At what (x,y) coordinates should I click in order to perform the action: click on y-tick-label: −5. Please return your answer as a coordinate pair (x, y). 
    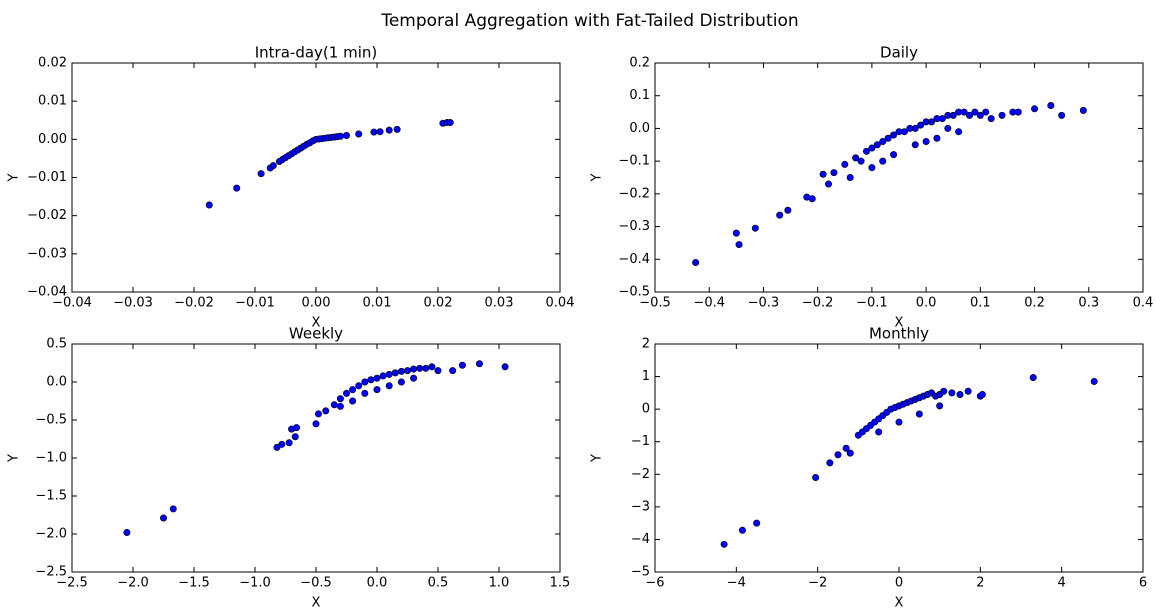
    Looking at the image, I should click on (640, 572).